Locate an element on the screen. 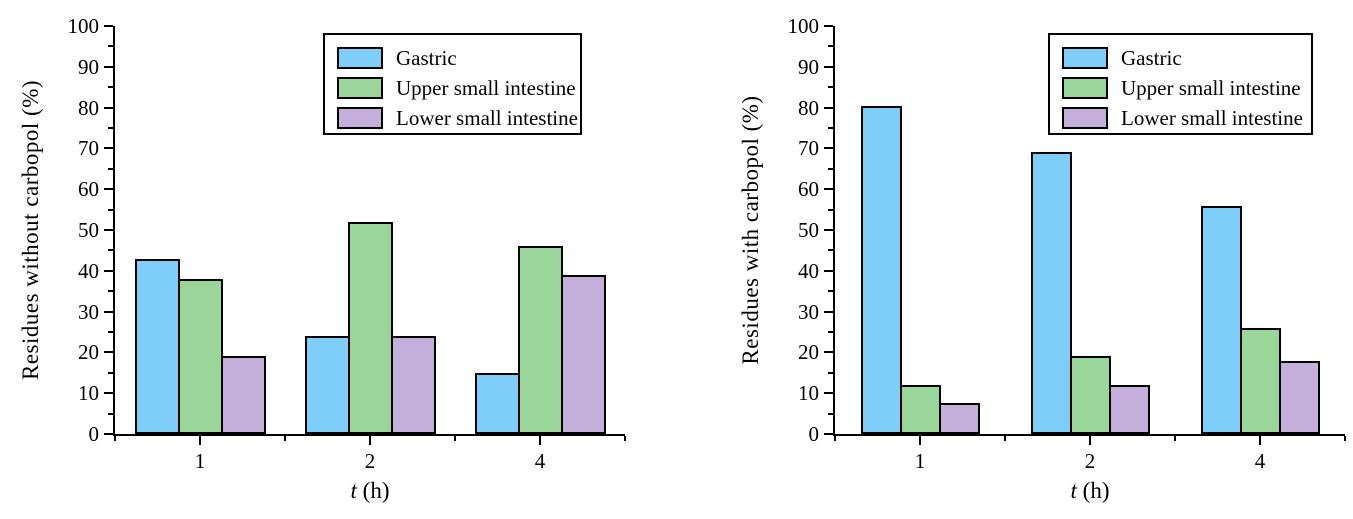 Image resolution: width=1353 pixels, height=519 pixels. x-axis-tick-label: 2 is located at coordinates (370, 461).